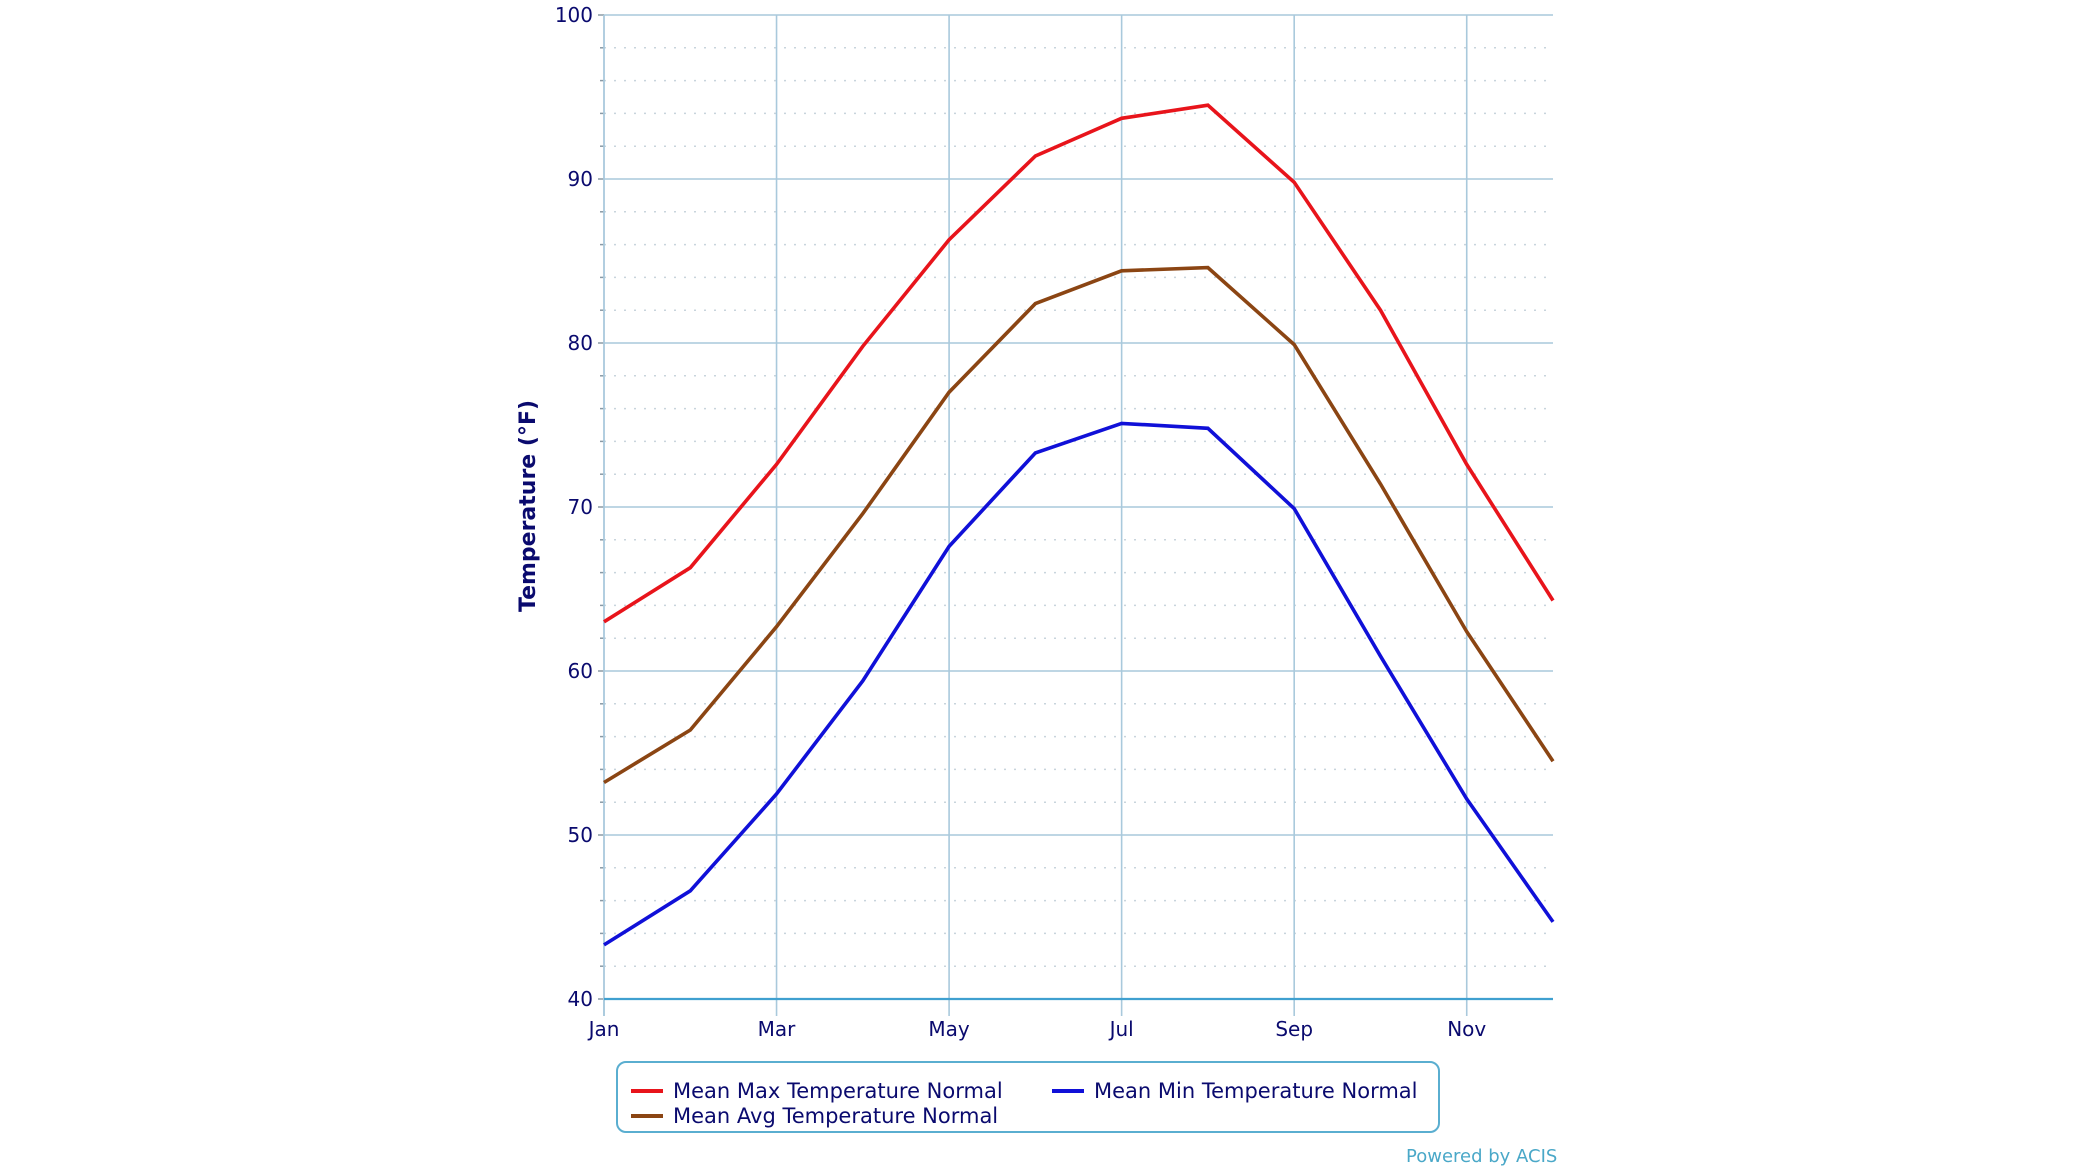 This screenshot has width=2087, height=1174. What do you see at coordinates (574, 15) in the screenshot?
I see `y-tick-label: 100` at bounding box center [574, 15].